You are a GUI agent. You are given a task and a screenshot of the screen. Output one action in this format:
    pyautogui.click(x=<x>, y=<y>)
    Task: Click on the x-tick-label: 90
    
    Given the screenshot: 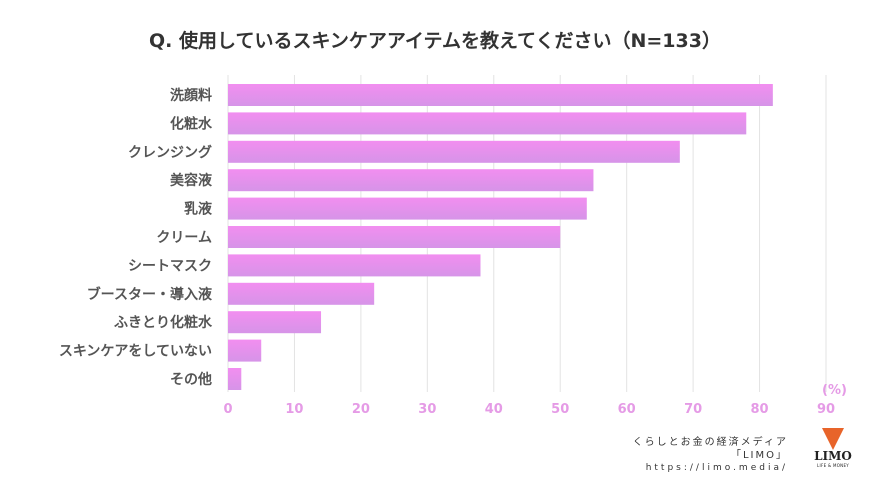 What is the action you would take?
    pyautogui.click(x=826, y=409)
    